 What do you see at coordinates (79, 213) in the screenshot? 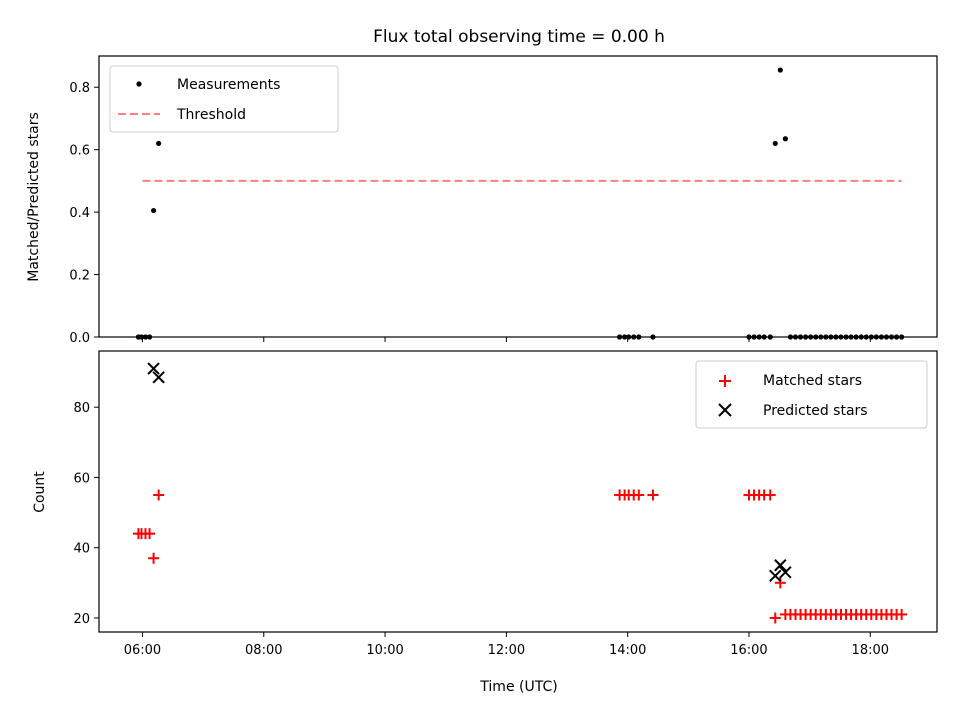
I see `top-y-tick-label: 0.4` at bounding box center [79, 213].